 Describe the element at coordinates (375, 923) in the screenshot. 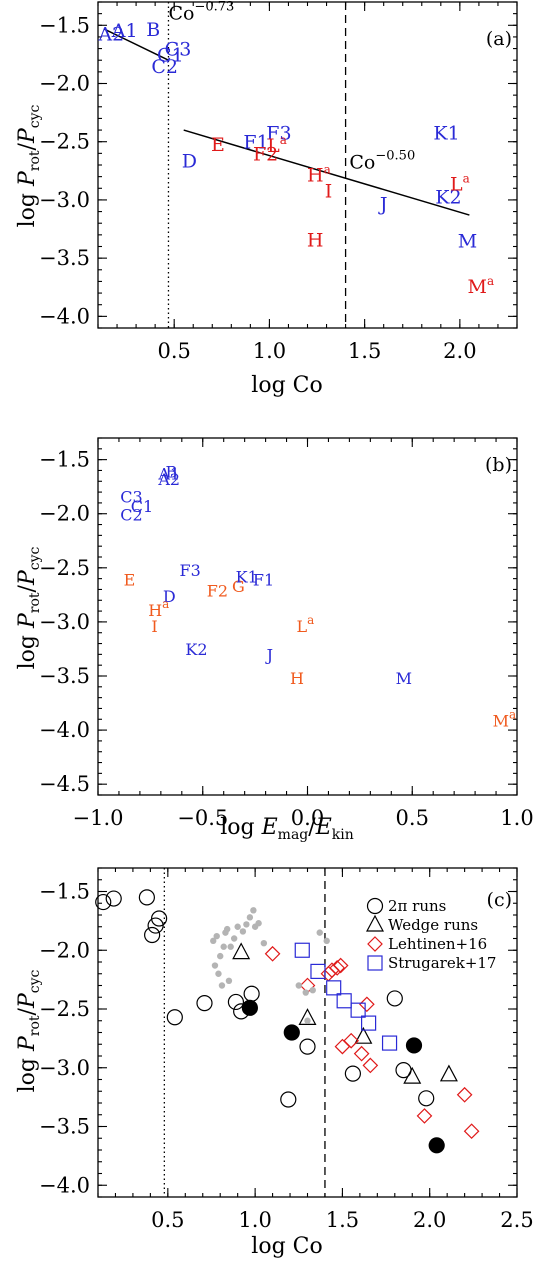

I see `legend-triangle-marker` at that location.